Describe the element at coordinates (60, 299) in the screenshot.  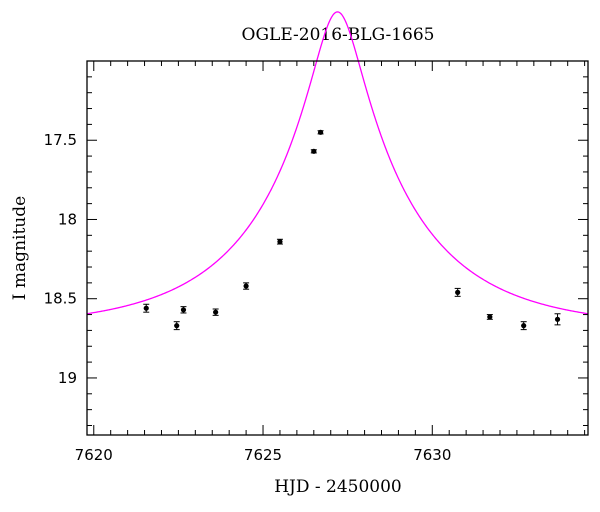
I see `y-tick-label: 18.5` at that location.